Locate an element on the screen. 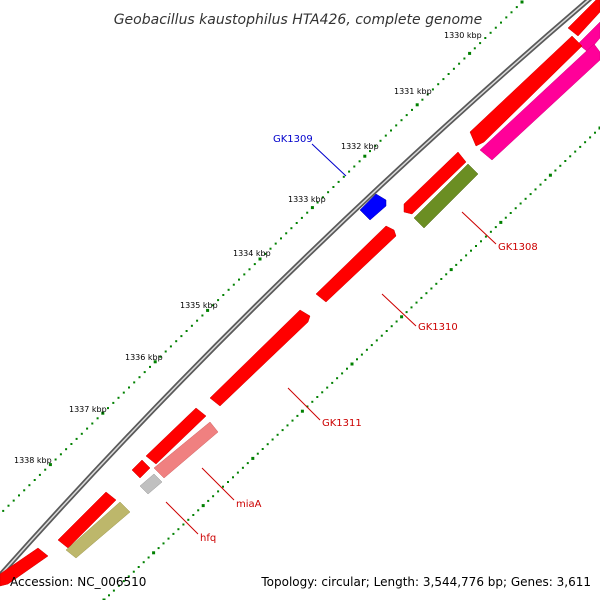 Image resolution: width=600 pixels, height=600 pixels. gene-feature-olive is located at coordinates (446, 196).